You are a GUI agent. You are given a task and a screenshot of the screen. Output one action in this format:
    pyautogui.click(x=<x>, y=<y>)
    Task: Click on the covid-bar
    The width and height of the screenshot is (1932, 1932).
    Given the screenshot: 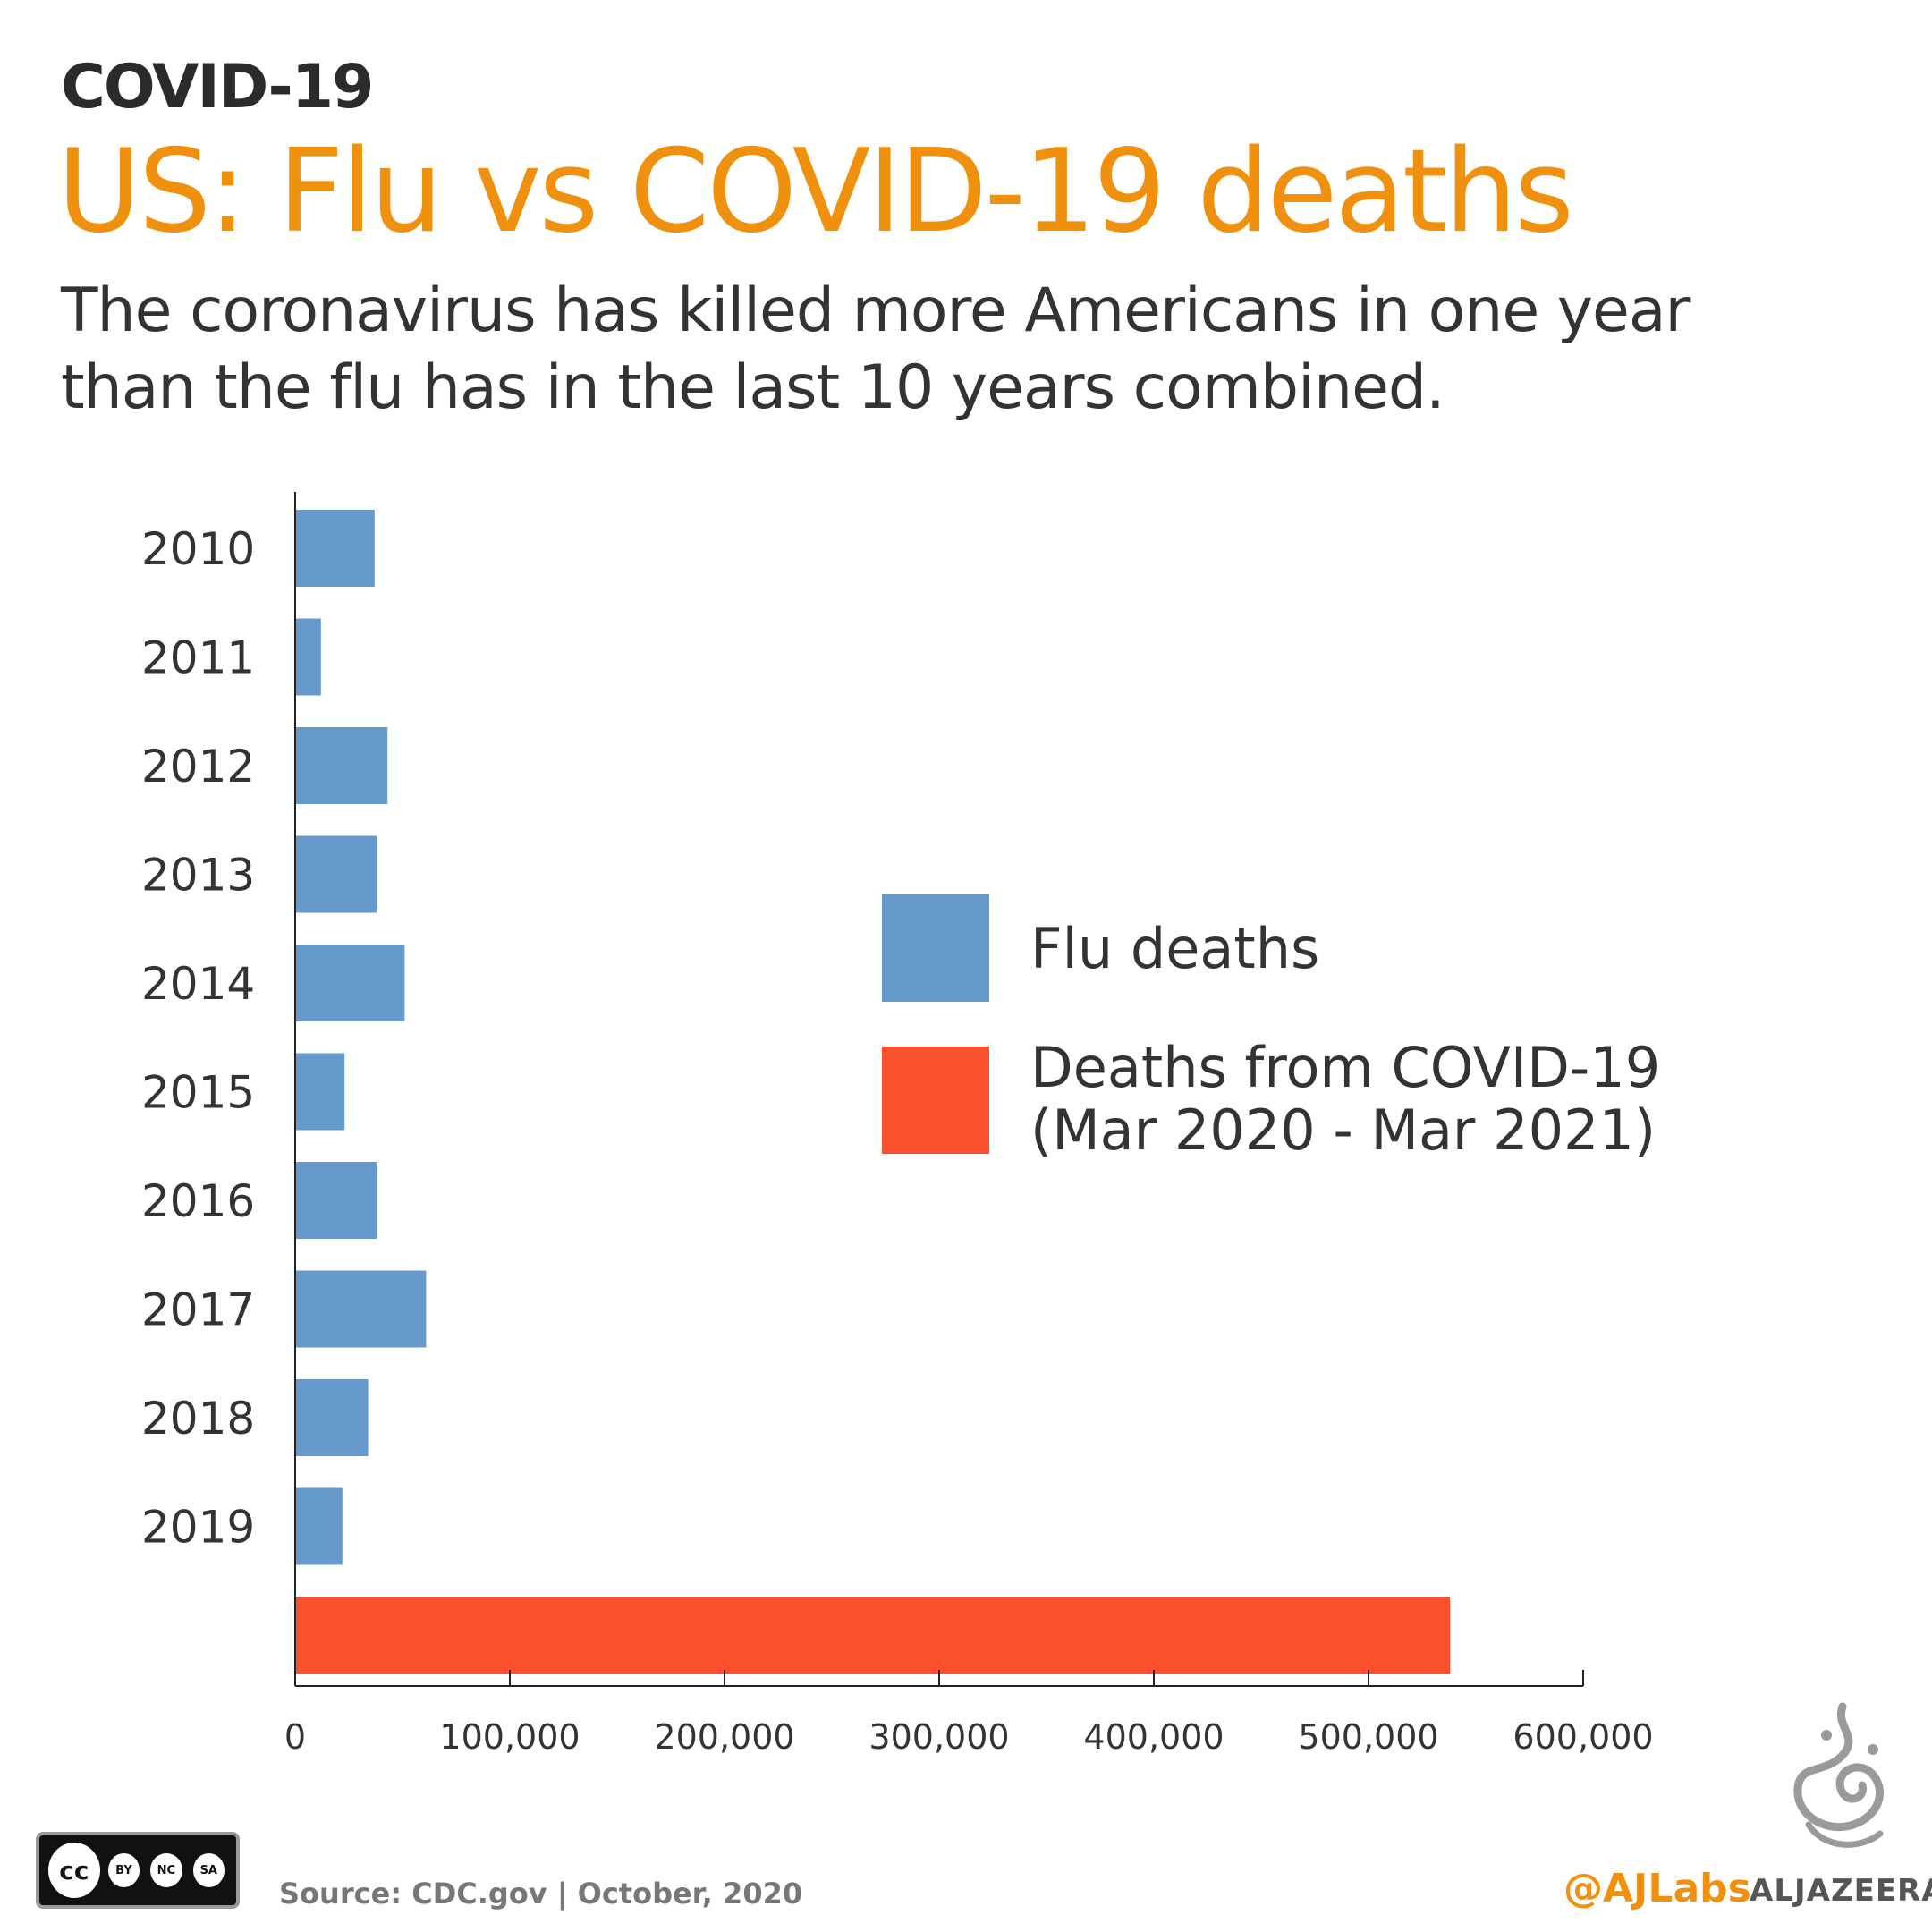 What is the action you would take?
    pyautogui.click(x=873, y=1635)
    